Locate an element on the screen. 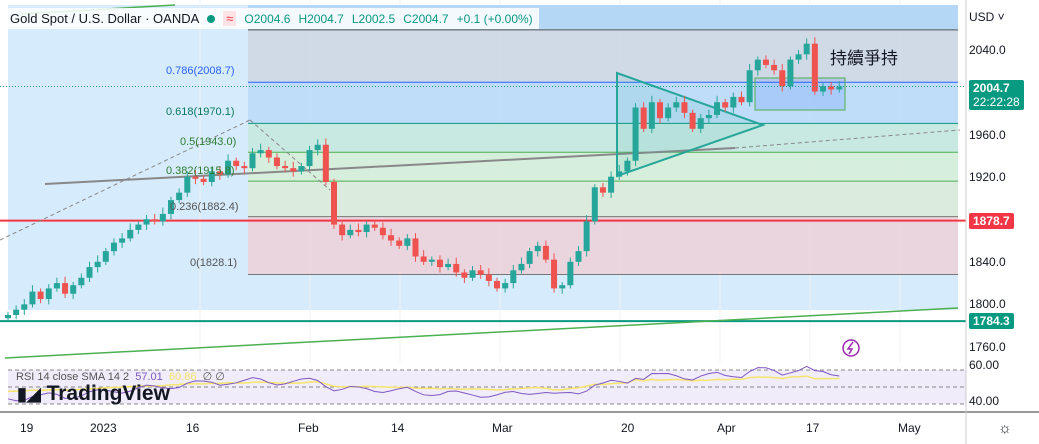 This screenshot has height=444, width=1039. time-tick: May is located at coordinates (909, 428).